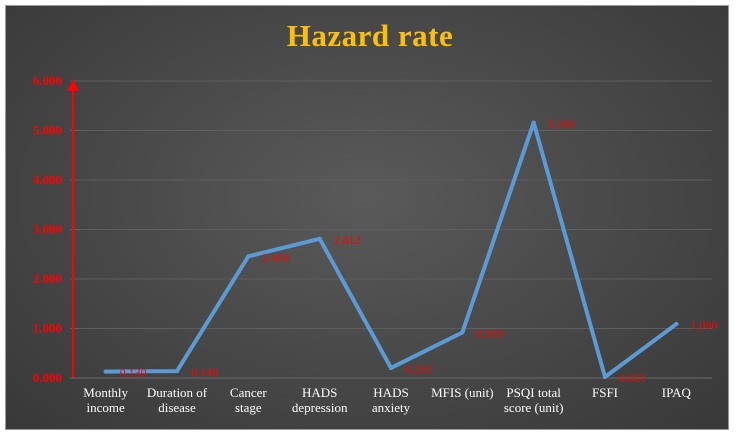 The width and height of the screenshot is (740, 438). I want to click on x-category-label: HADS anxiety, so click(391, 400).